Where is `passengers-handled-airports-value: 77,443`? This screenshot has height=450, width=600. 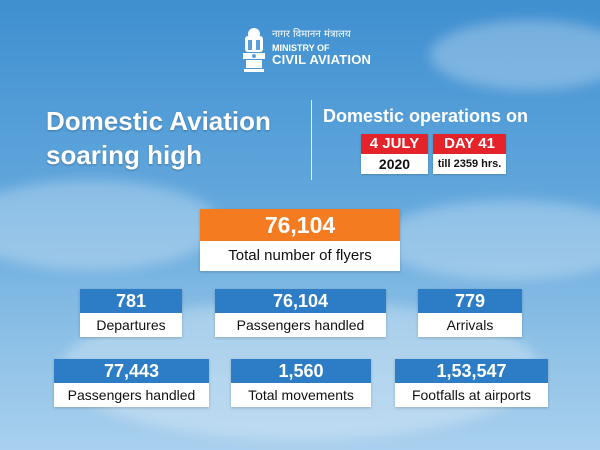 passengers-handled-airports-value: 77,443 is located at coordinates (131, 371).